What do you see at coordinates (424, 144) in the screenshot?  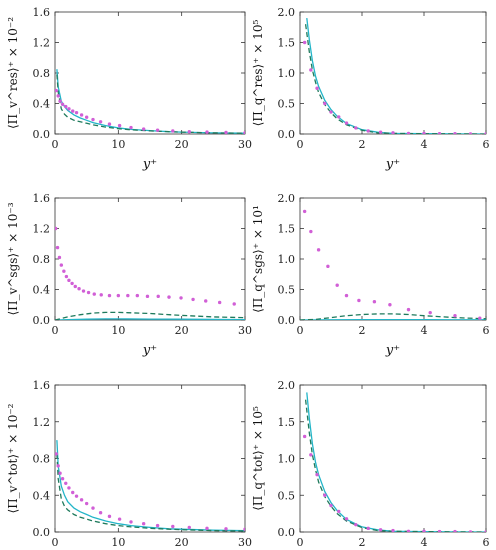 I see `x-tick-label: 4` at bounding box center [424, 144].